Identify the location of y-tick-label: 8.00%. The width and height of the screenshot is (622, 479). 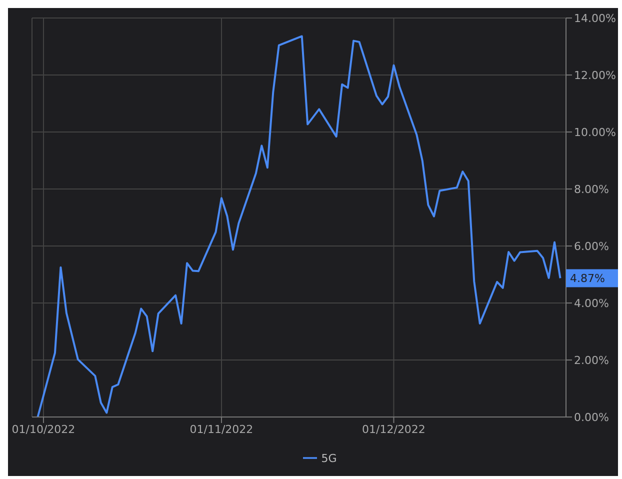
(591, 189).